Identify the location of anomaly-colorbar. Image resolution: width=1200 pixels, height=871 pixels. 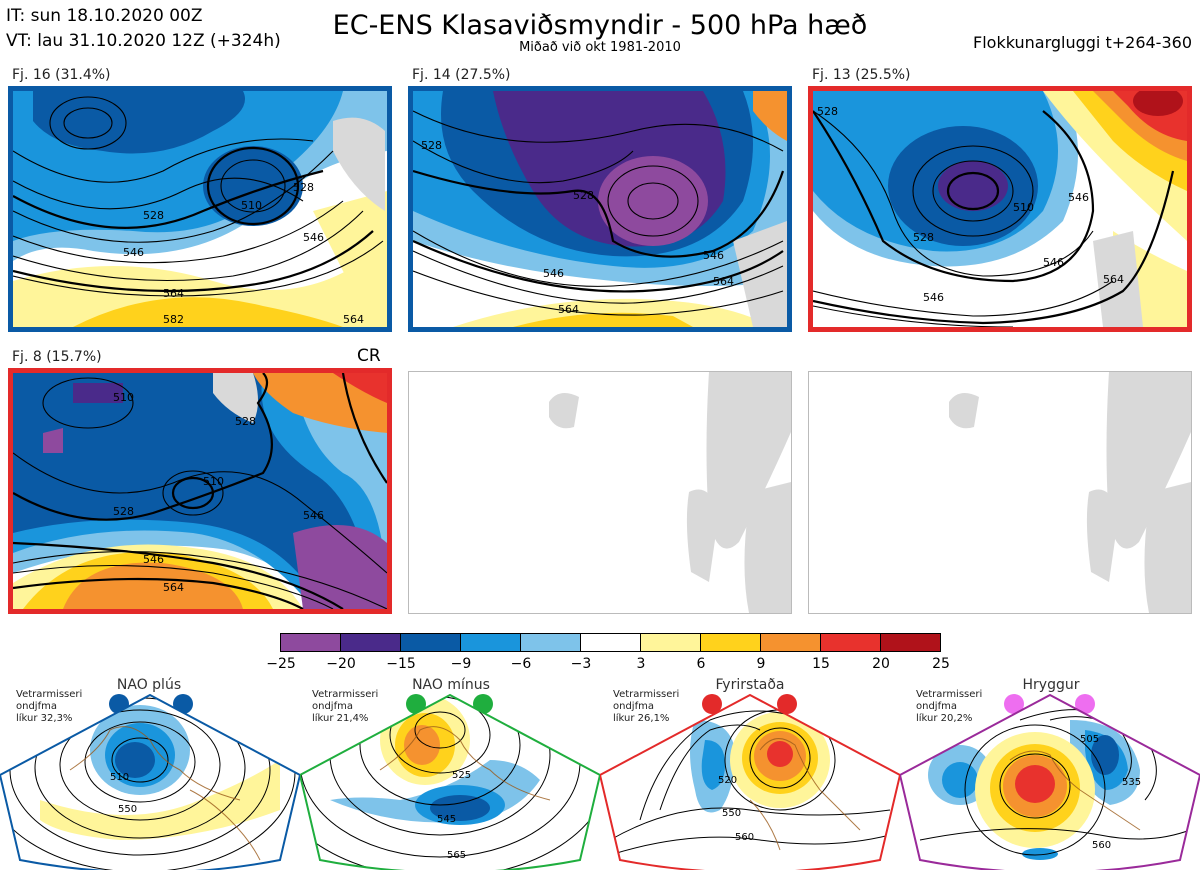
(610, 642).